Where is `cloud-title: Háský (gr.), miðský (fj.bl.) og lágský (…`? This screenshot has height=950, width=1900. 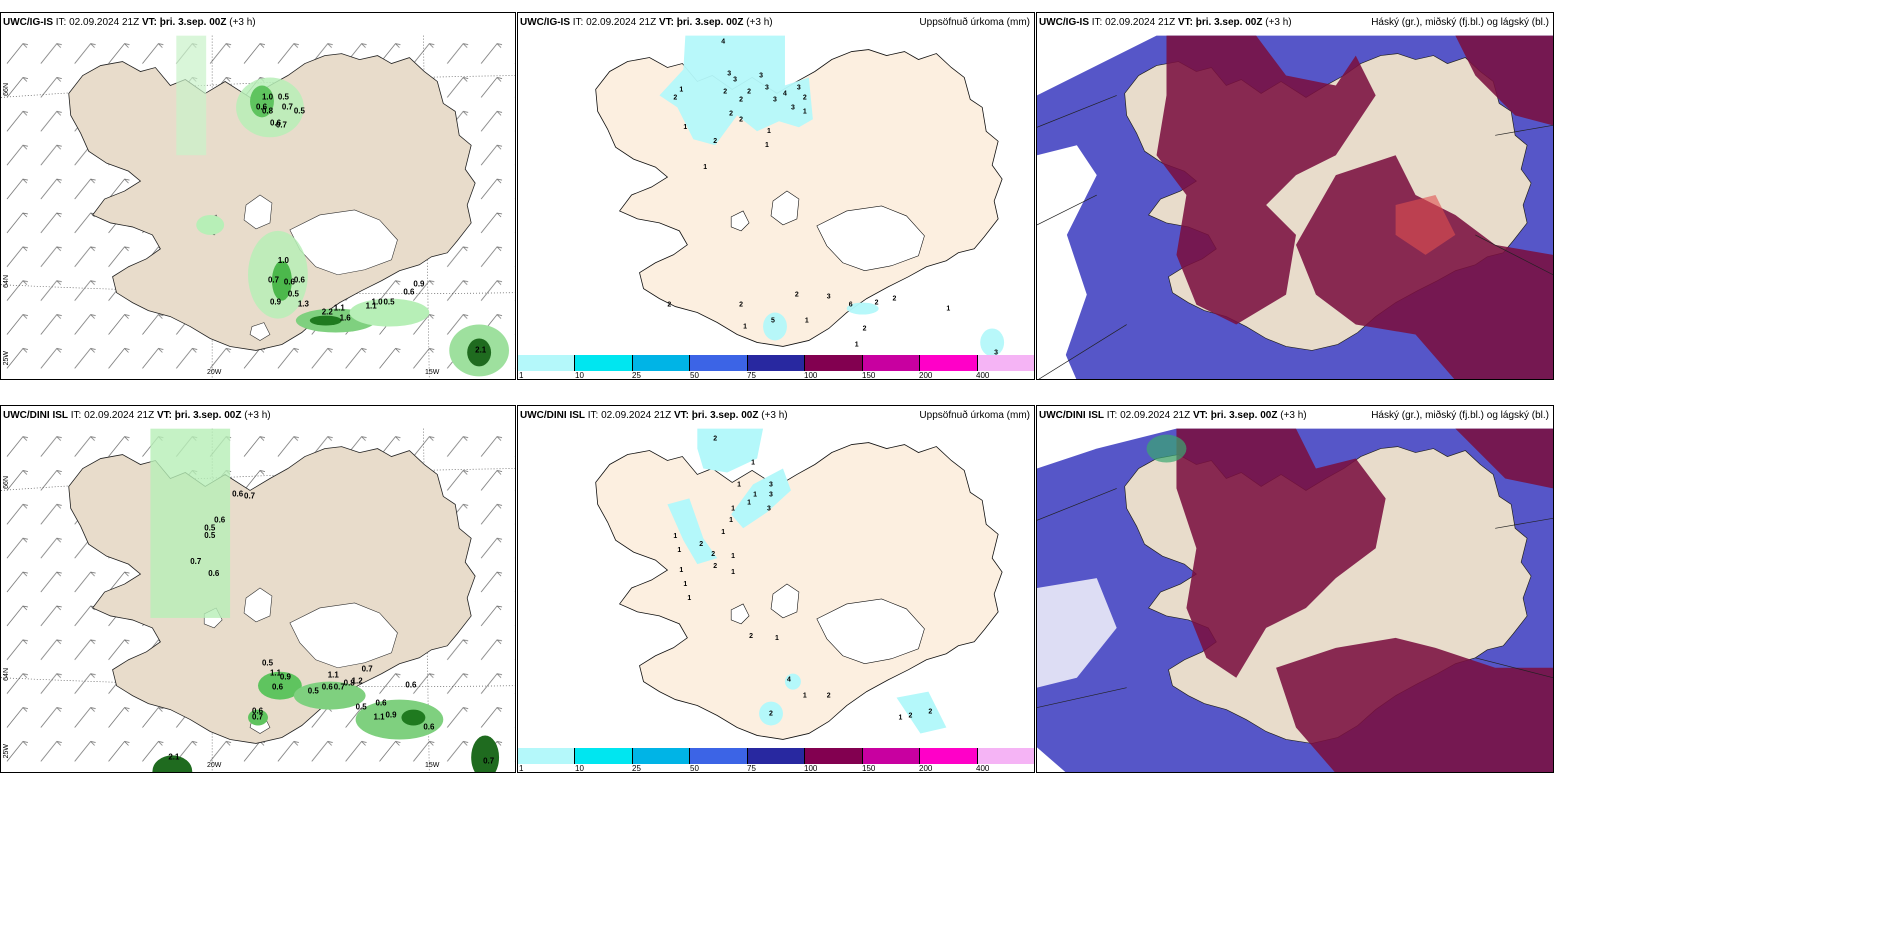
cloud-title: Háský (gr.), miðský (fj.bl.) og lágský (… is located at coordinates (1460, 415).